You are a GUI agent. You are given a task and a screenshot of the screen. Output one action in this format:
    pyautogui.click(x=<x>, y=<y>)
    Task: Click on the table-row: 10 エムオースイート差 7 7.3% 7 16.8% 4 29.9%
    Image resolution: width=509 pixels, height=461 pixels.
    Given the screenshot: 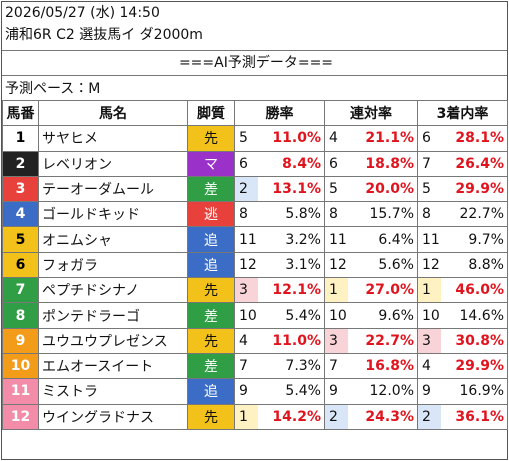 What is the action you would take?
    pyautogui.click(x=255, y=366)
    